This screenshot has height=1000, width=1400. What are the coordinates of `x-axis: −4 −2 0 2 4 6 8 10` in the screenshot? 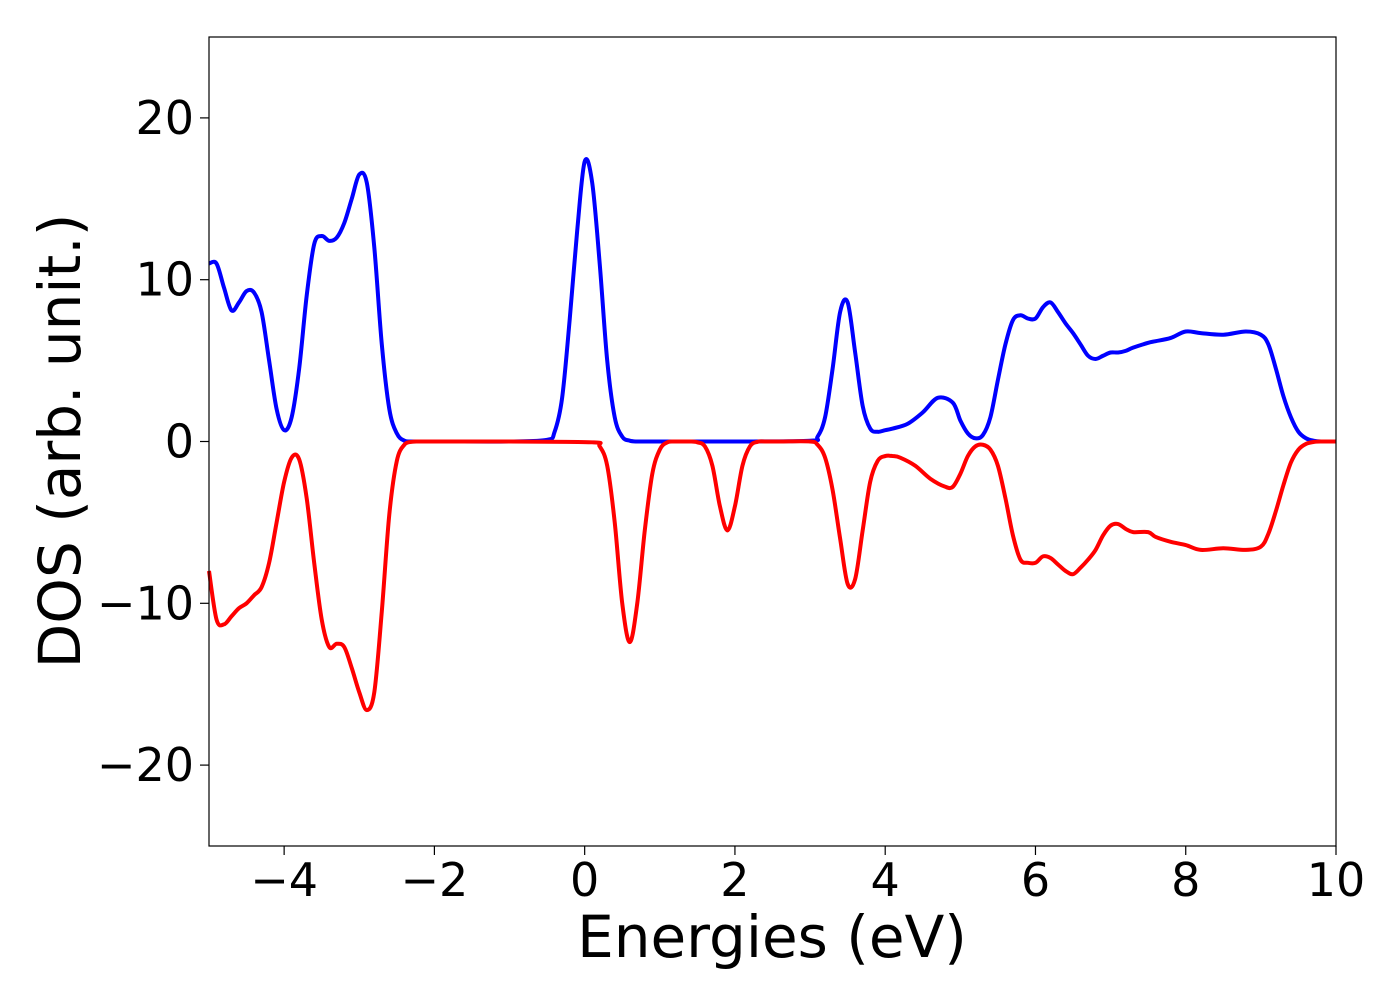 It's located at (807, 876).